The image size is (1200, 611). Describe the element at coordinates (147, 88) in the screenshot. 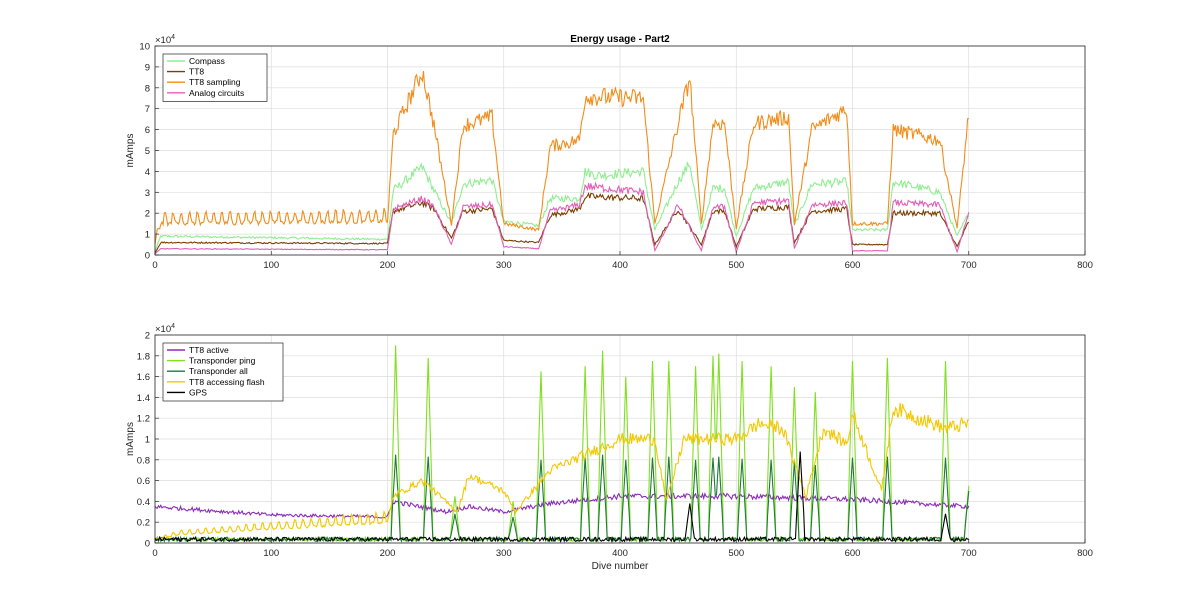

I see `y-tick-label: 8` at that location.